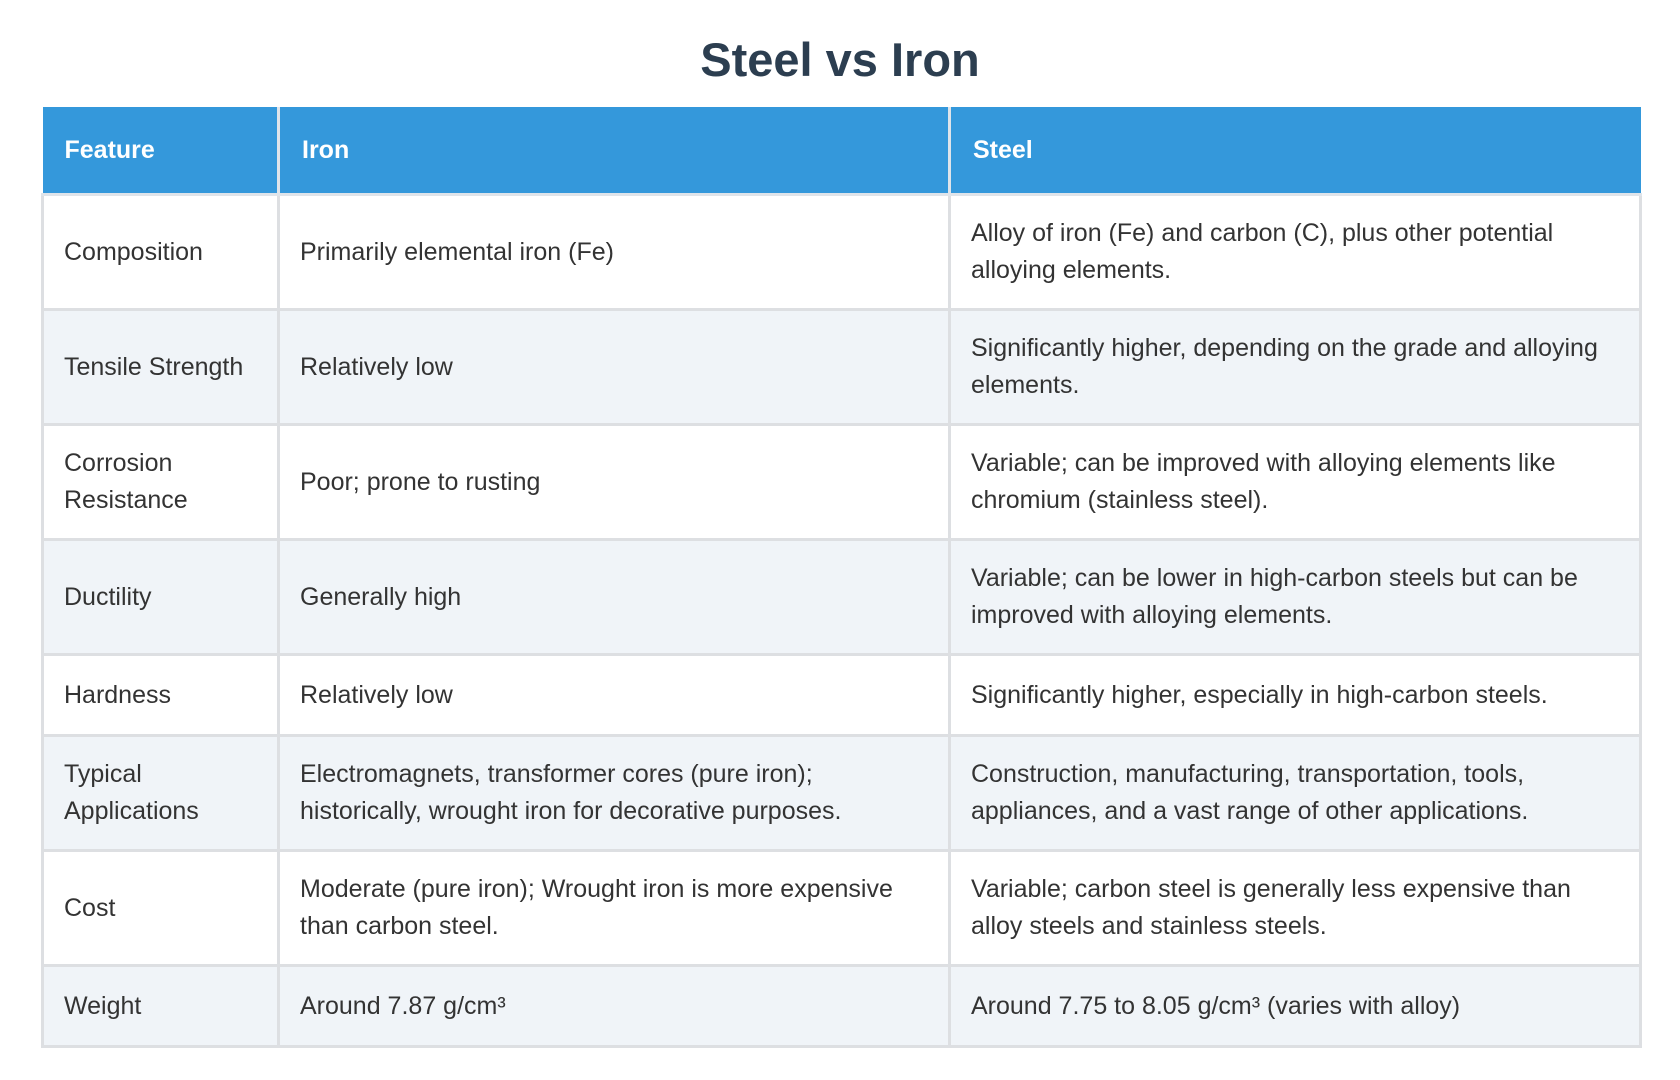 The image size is (1680, 1080). What do you see at coordinates (160, 1006) in the screenshot?
I see `feature-cell: Weight` at bounding box center [160, 1006].